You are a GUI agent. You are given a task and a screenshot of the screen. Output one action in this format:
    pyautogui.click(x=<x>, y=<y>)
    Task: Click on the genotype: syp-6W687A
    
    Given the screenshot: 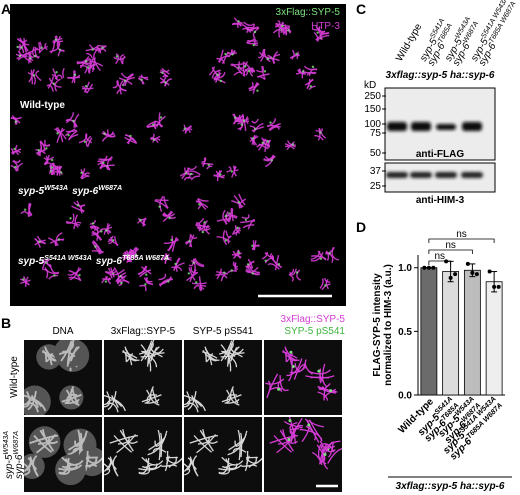 What is the action you would take?
    pyautogui.click(x=18, y=455)
    